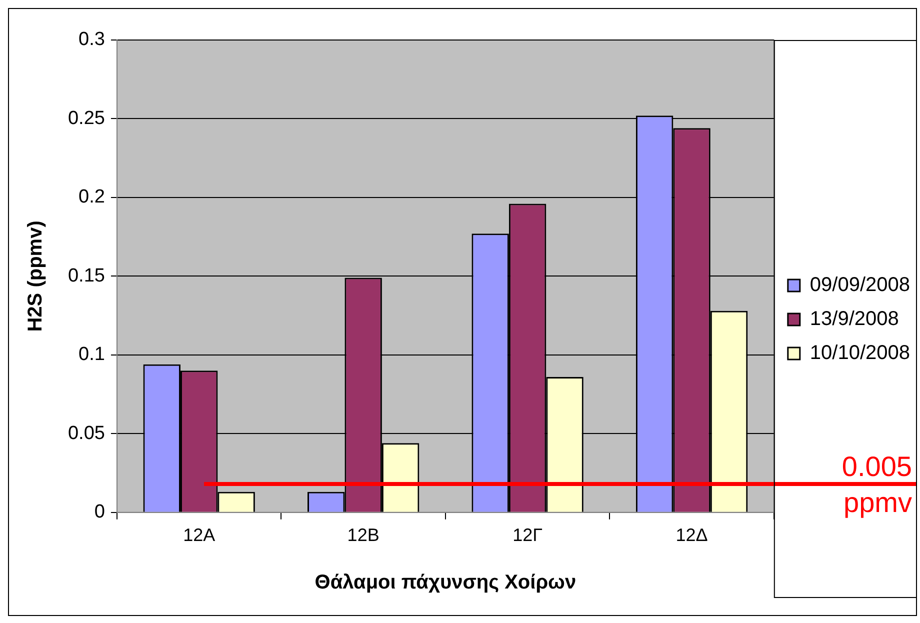 The image size is (920, 623). What do you see at coordinates (35, 276) in the screenshot?
I see `y-axis-title: H2S (ppmv)` at bounding box center [35, 276].